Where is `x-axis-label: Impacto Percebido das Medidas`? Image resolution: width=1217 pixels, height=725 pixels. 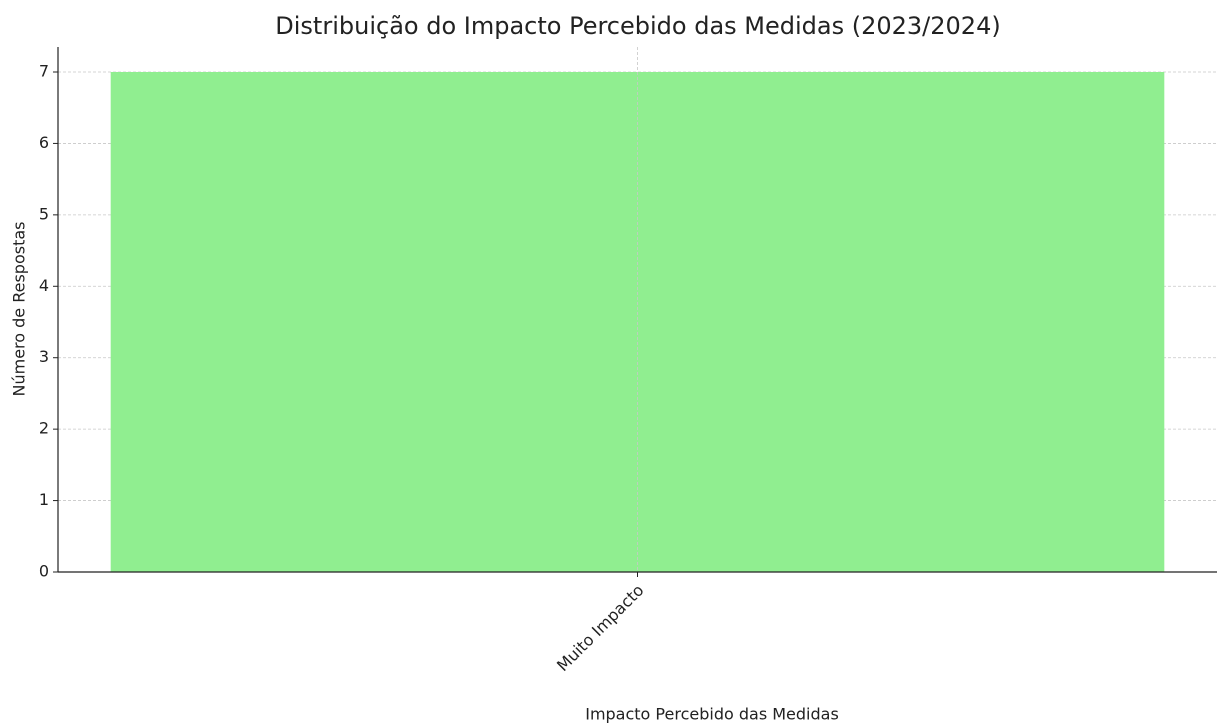 x-axis-label: Impacto Percebido das Medidas is located at coordinates (712, 714).